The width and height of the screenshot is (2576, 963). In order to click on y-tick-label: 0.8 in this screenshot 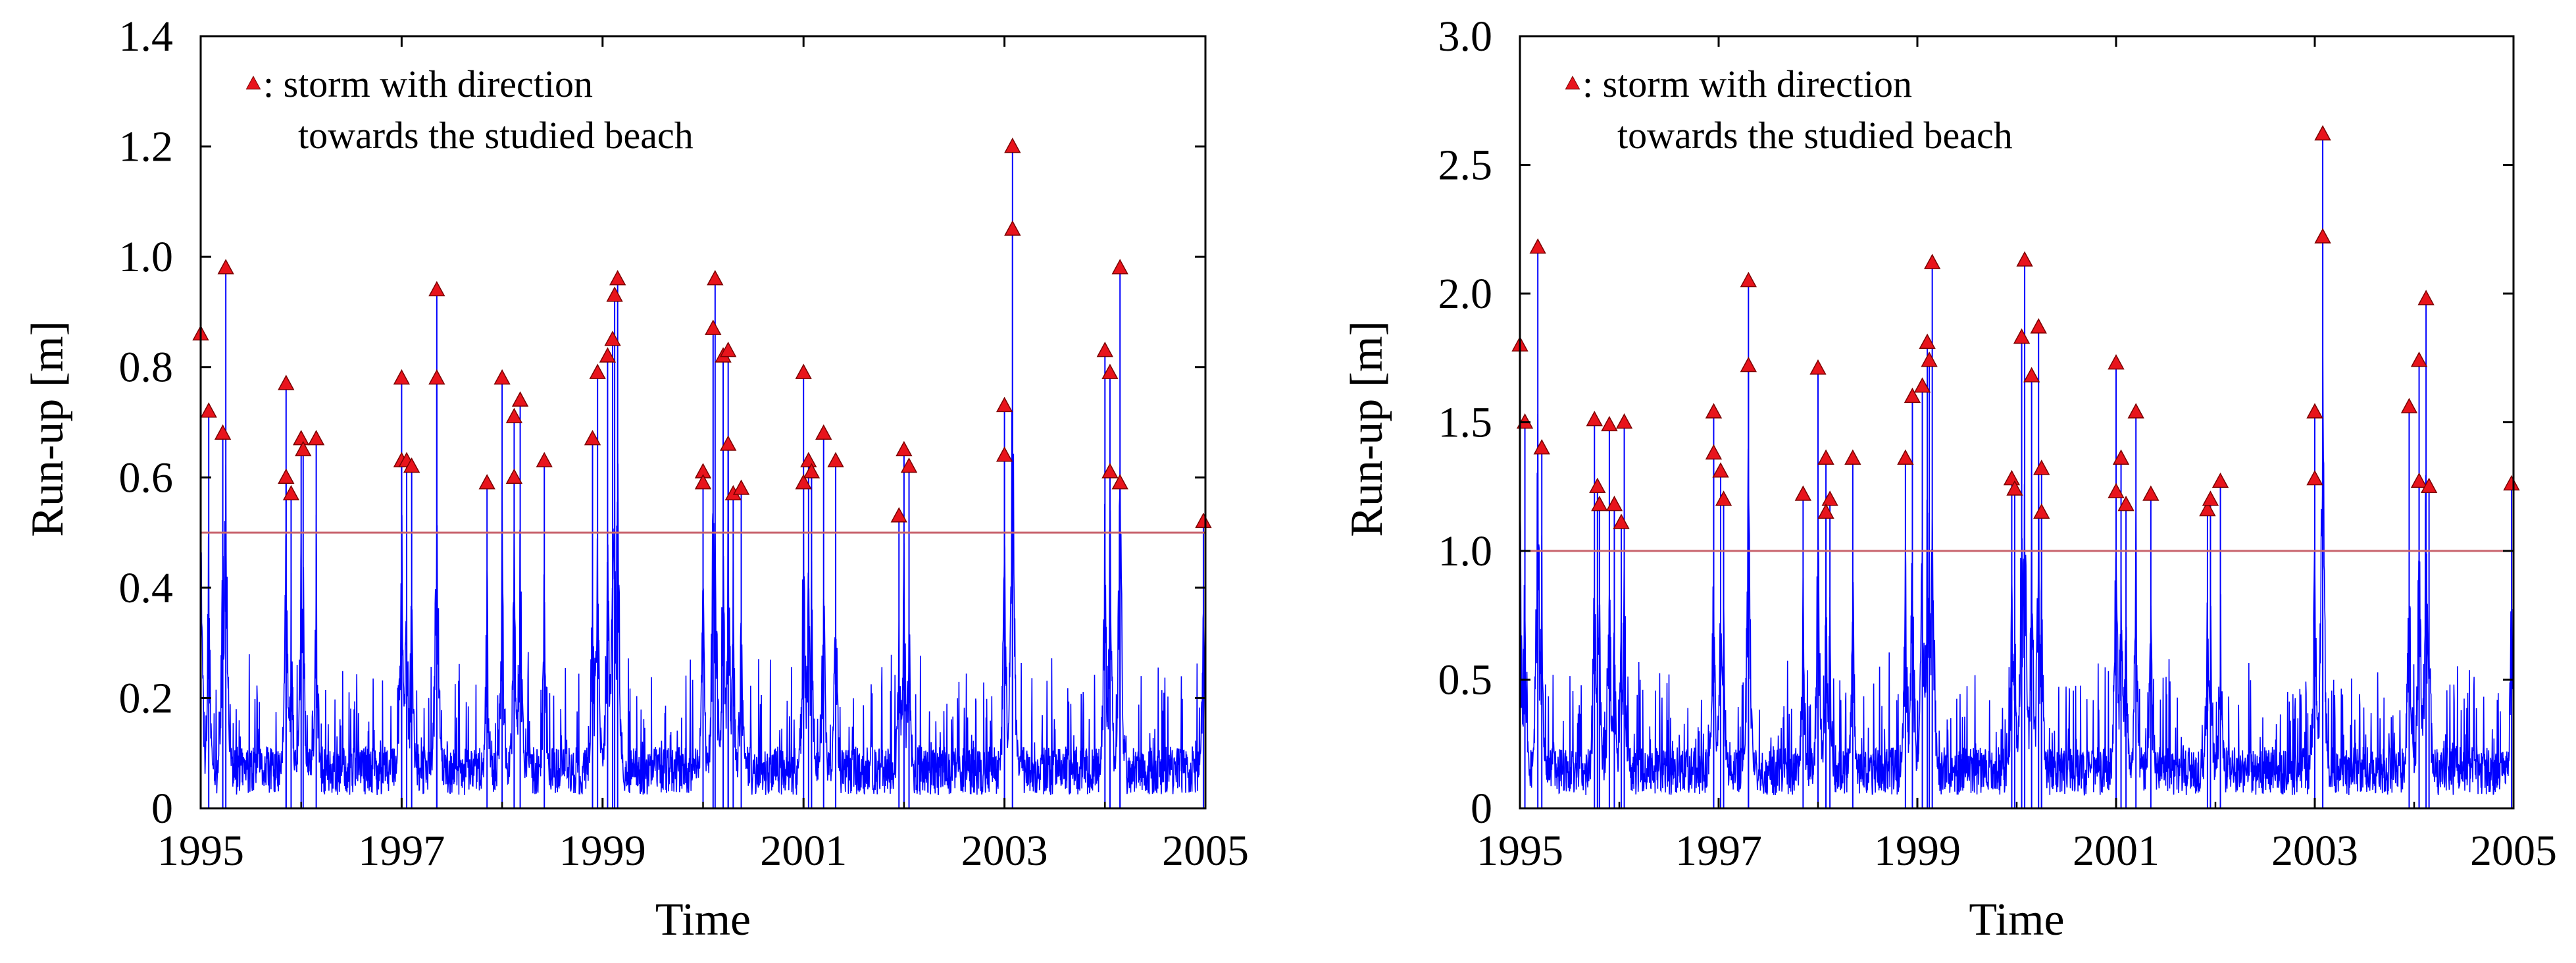, I will do `click(146, 368)`.